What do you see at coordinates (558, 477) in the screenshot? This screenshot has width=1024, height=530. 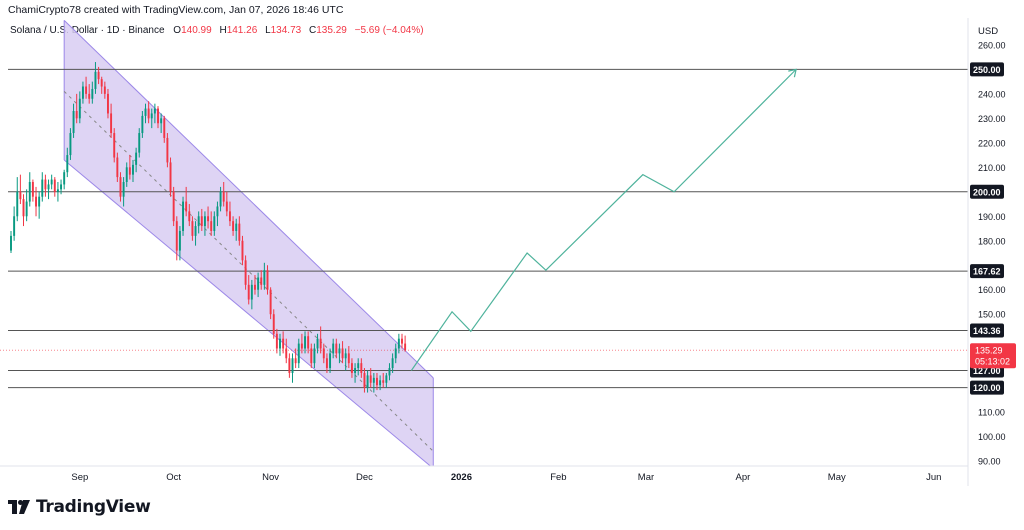 I see `x-tick-label: Feb` at bounding box center [558, 477].